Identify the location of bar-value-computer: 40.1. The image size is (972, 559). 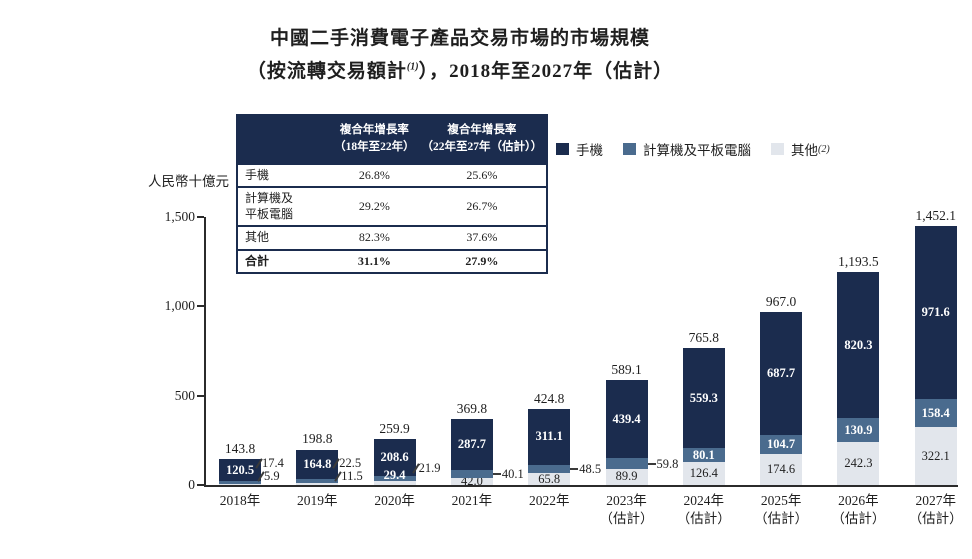
(508, 474).